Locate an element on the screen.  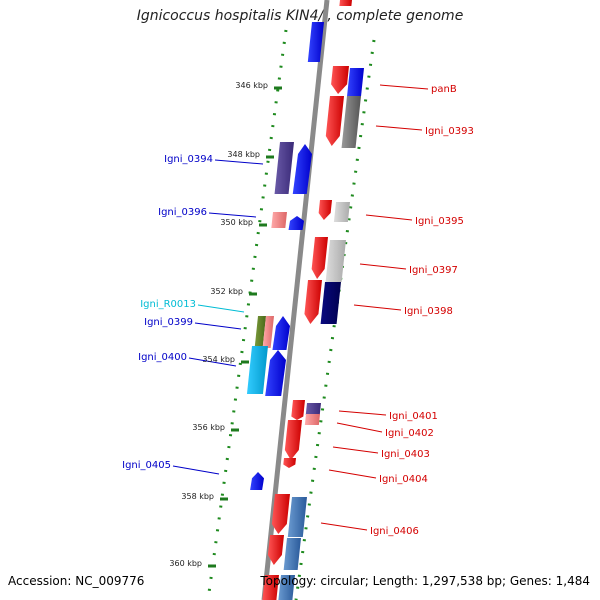
scale-label: 358 kbp is located at coordinates (197, 496).